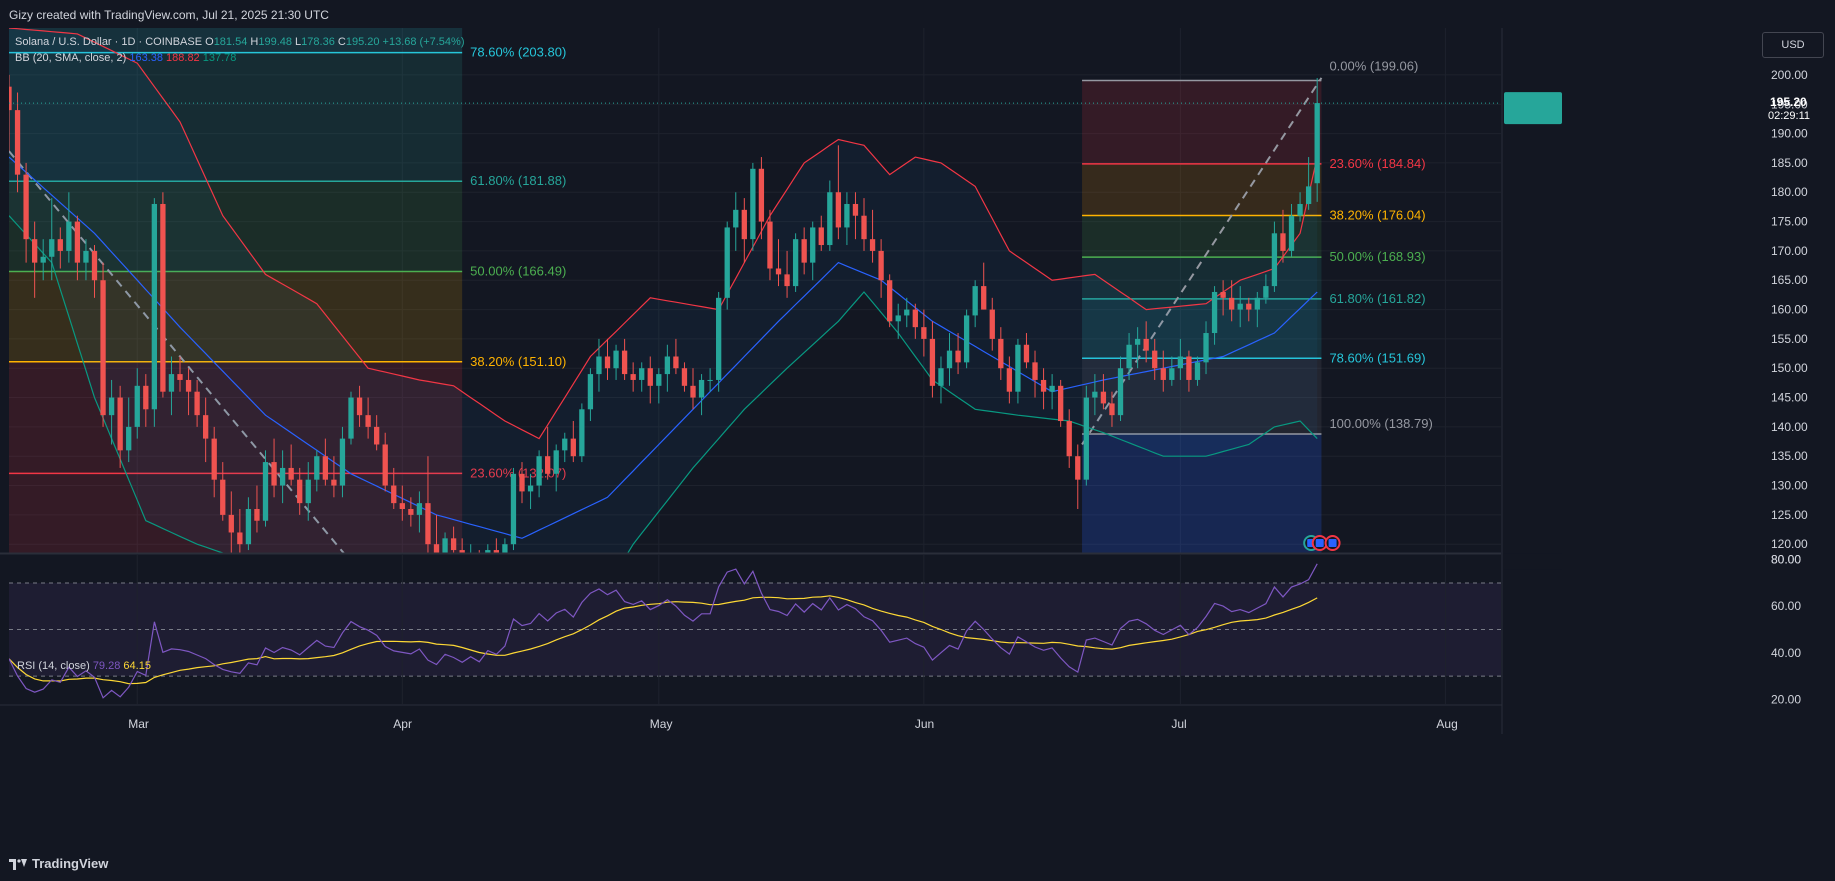 This screenshot has width=1835, height=881. I want to click on legend-bb-part: 137.78, so click(220, 58).